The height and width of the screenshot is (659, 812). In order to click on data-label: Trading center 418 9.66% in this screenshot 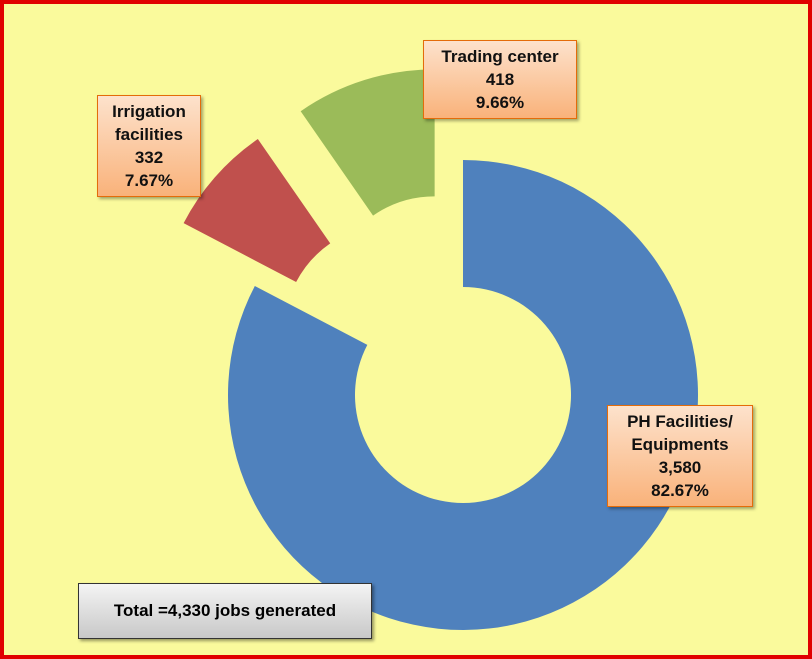, I will do `click(500, 79)`.